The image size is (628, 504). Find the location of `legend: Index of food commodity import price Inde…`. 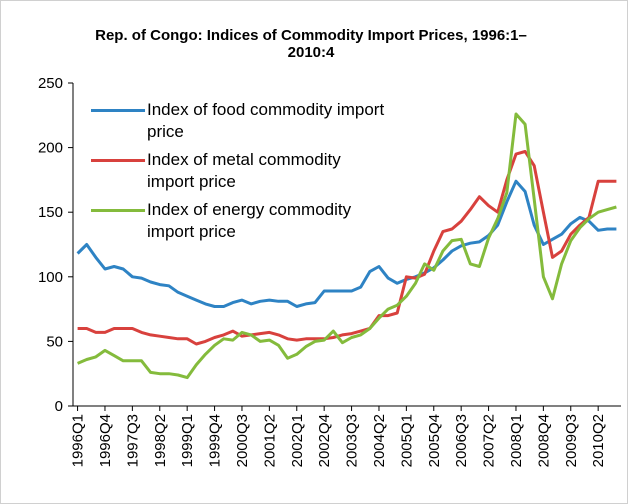

legend: Index of food commodity import price Inde… is located at coordinates (239, 174).